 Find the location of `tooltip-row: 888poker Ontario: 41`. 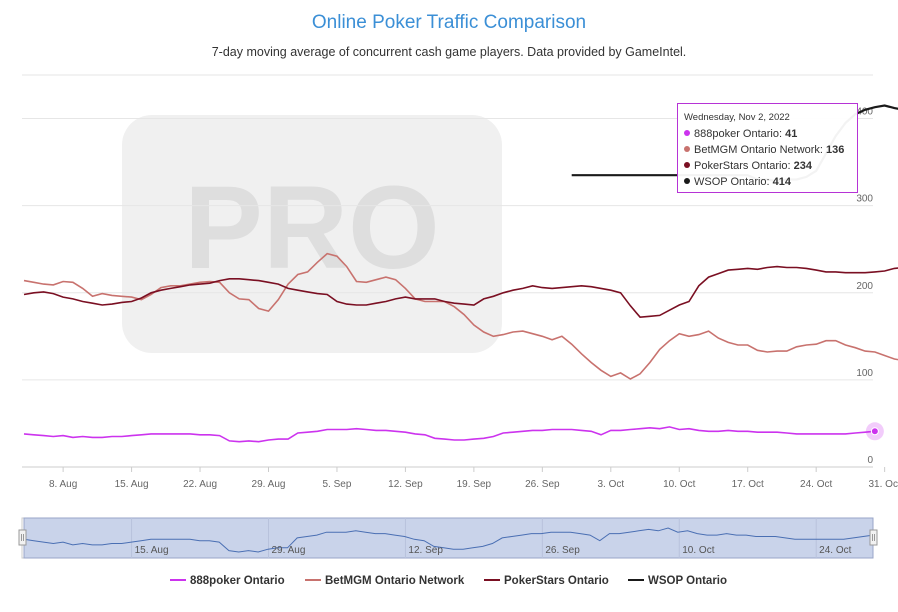

tooltip-row: 888poker Ontario: 41 is located at coordinates (767, 134).